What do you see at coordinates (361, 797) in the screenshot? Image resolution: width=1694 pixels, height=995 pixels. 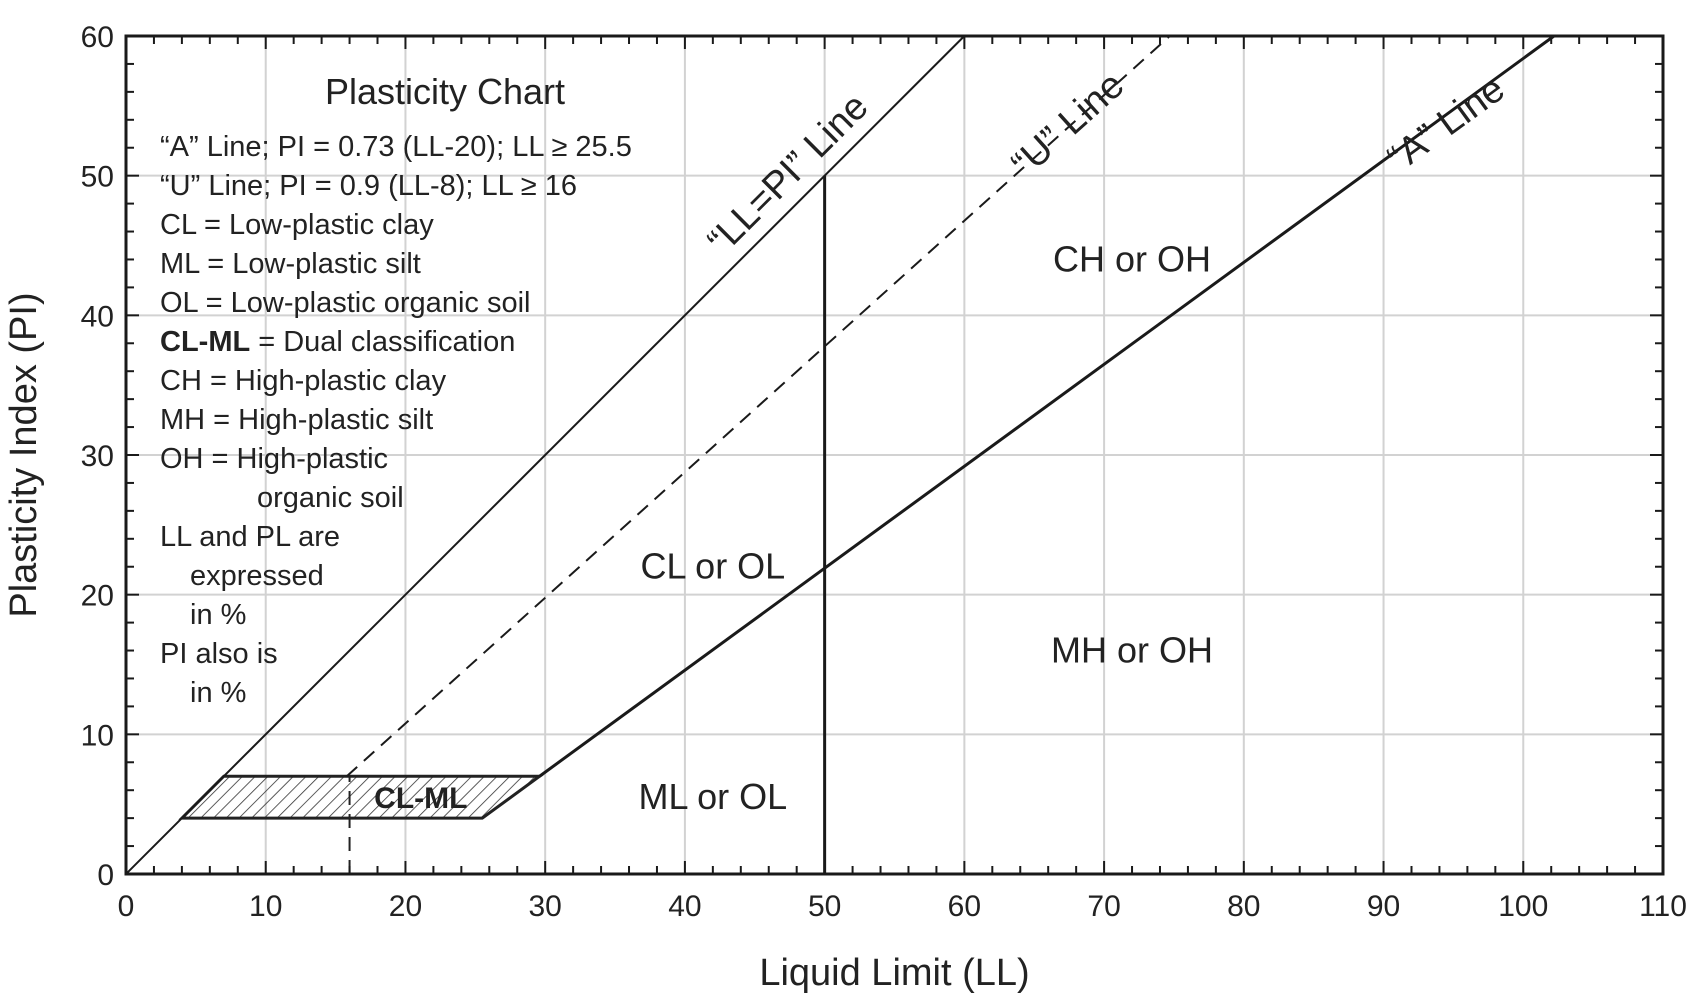 I see `cl-ml-zone` at bounding box center [361, 797].